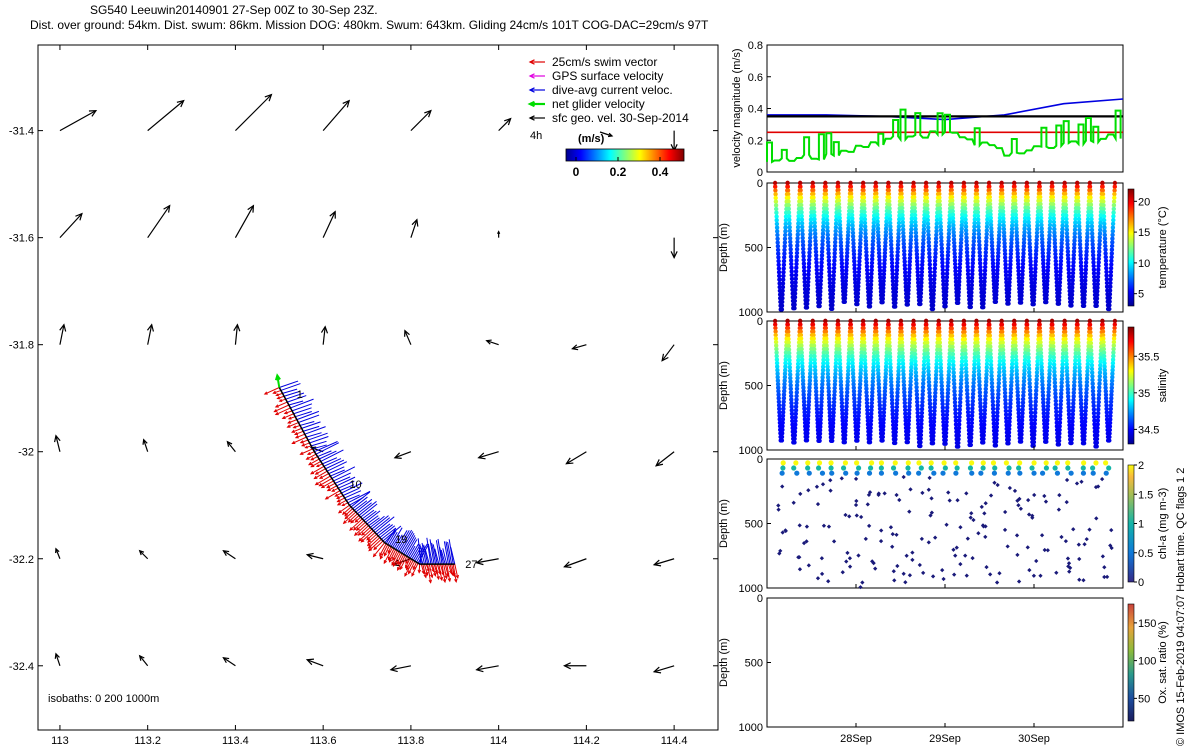 This screenshot has height=750, width=1200. What do you see at coordinates (618, 172) in the screenshot?
I see `speed-colorbar-tick-label: 0.2` at bounding box center [618, 172].